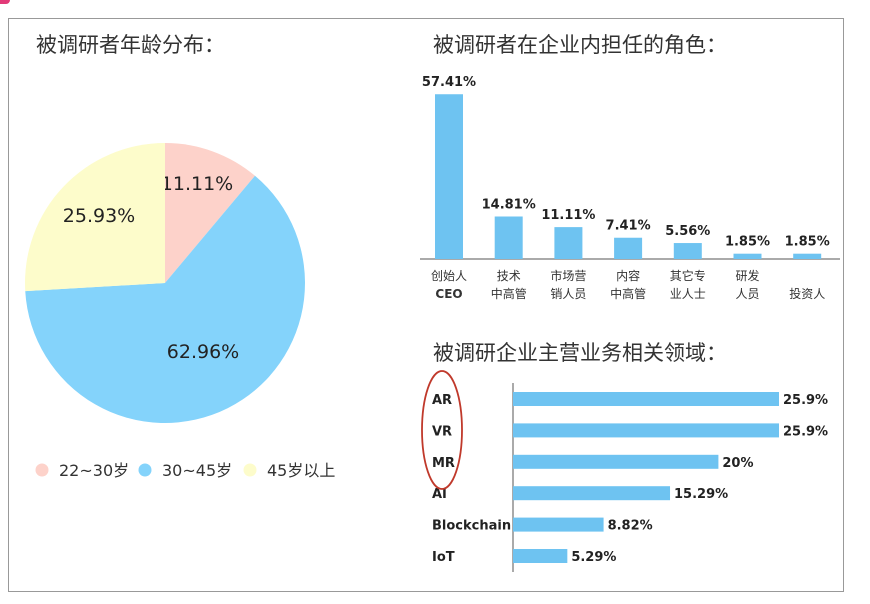 The width and height of the screenshot is (870, 604). What do you see at coordinates (747, 294) in the screenshot?
I see `category-label-line2: 人员` at bounding box center [747, 294].